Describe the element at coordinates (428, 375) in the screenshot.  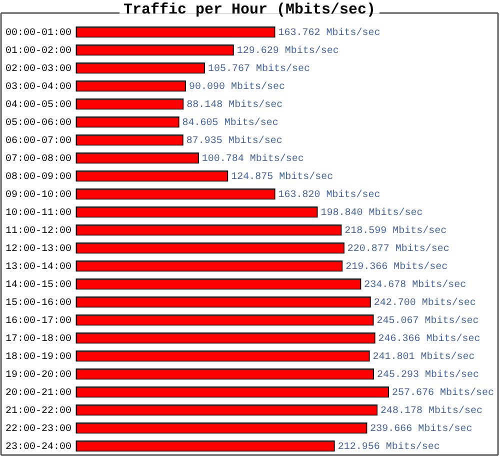
I see `data-label: 245.293 Mbits/sec` at that location.